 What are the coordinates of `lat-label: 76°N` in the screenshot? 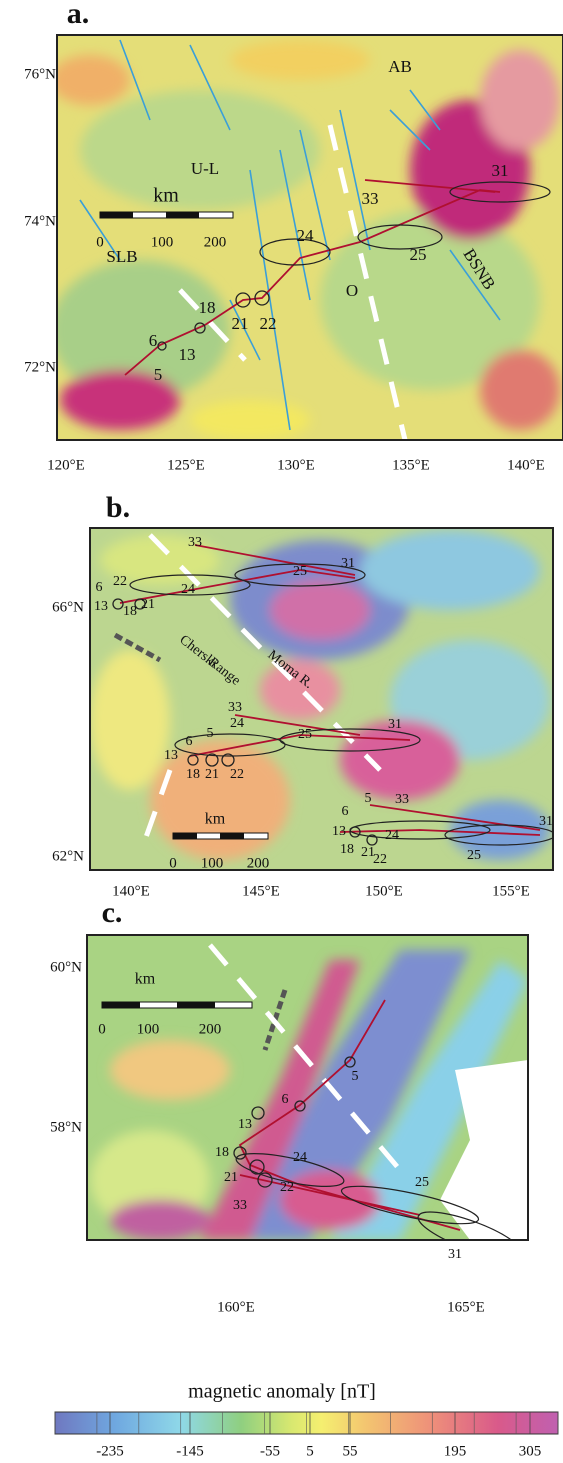 It's located at (40, 74).